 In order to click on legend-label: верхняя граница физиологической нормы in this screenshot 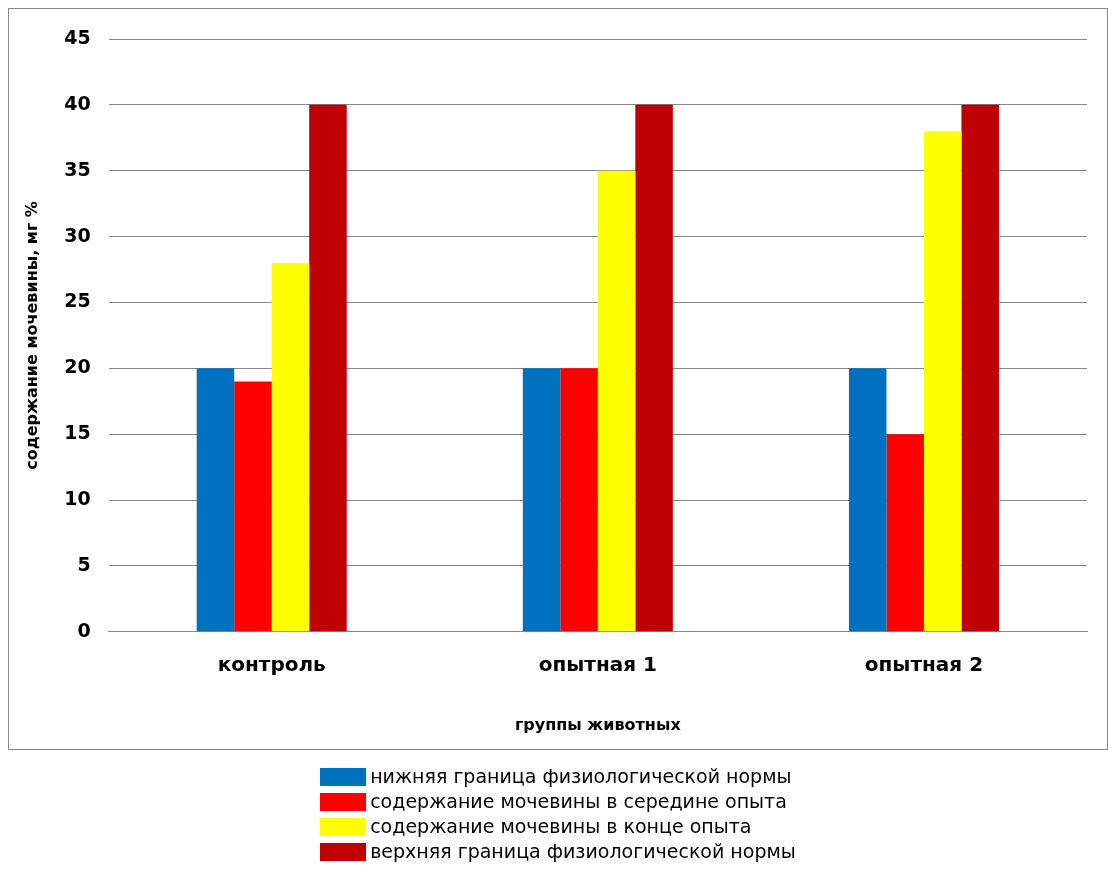, I will do `click(583, 851)`.